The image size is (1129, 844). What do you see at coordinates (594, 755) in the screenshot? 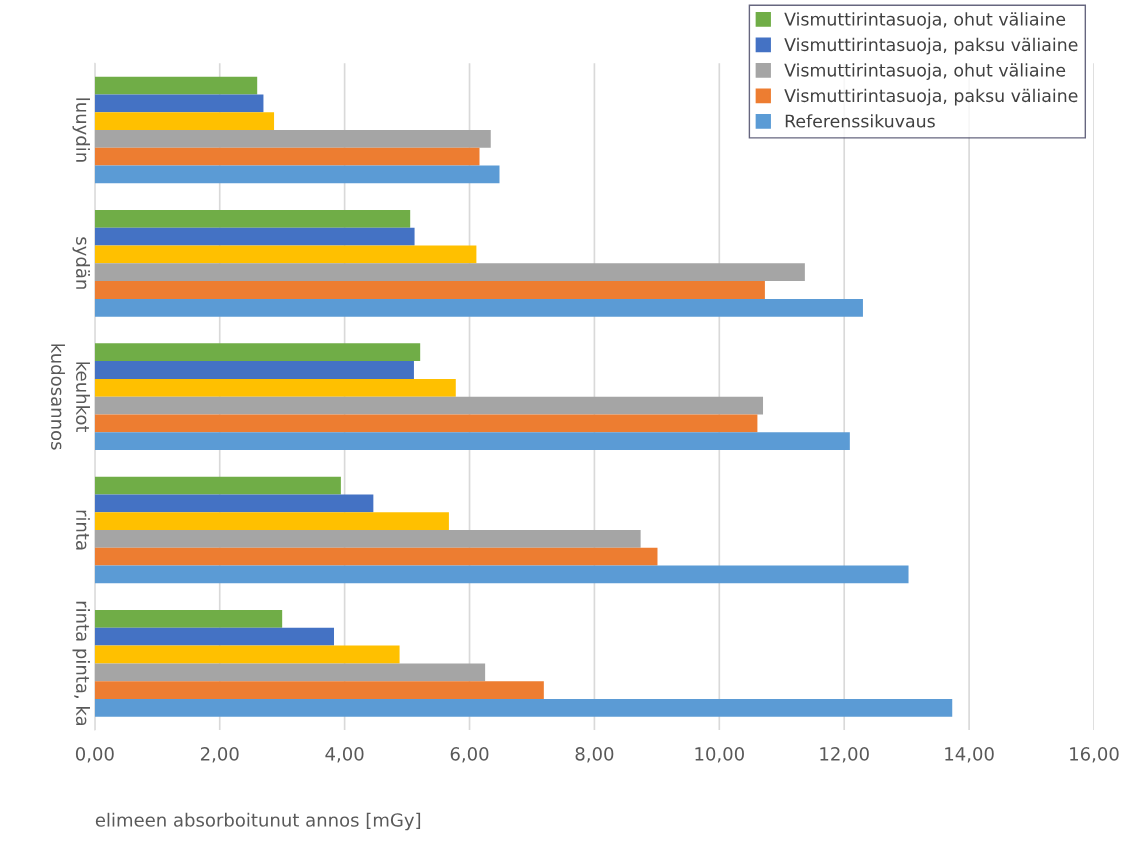
I see `x-tick-label: 8,00` at bounding box center [594, 755].